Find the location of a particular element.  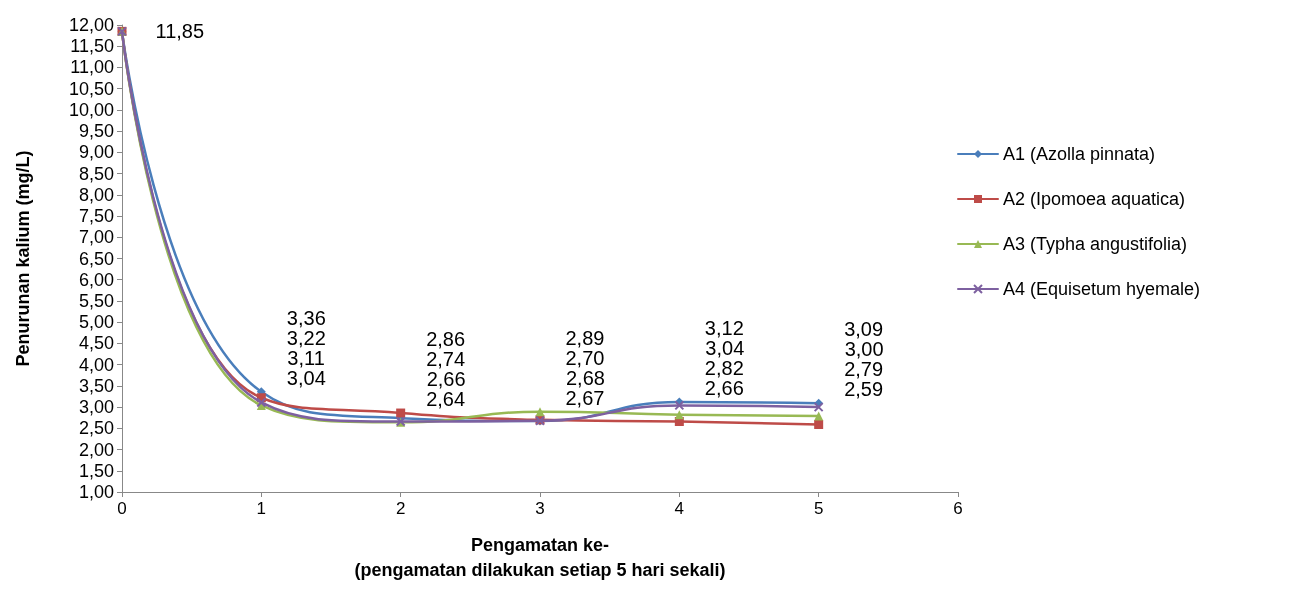

y-tick-label: 9,50 is located at coordinates (96, 131).